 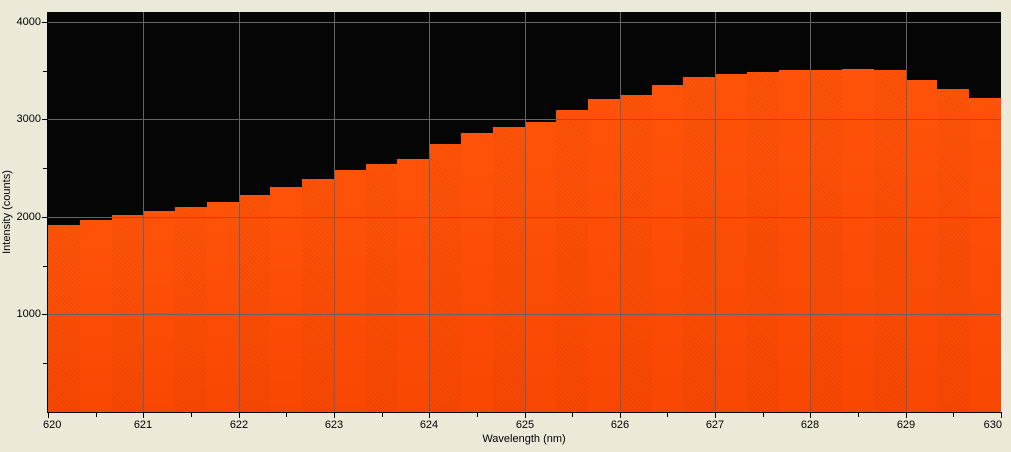 What do you see at coordinates (429, 425) in the screenshot?
I see `x-tick-label: 624` at bounding box center [429, 425].